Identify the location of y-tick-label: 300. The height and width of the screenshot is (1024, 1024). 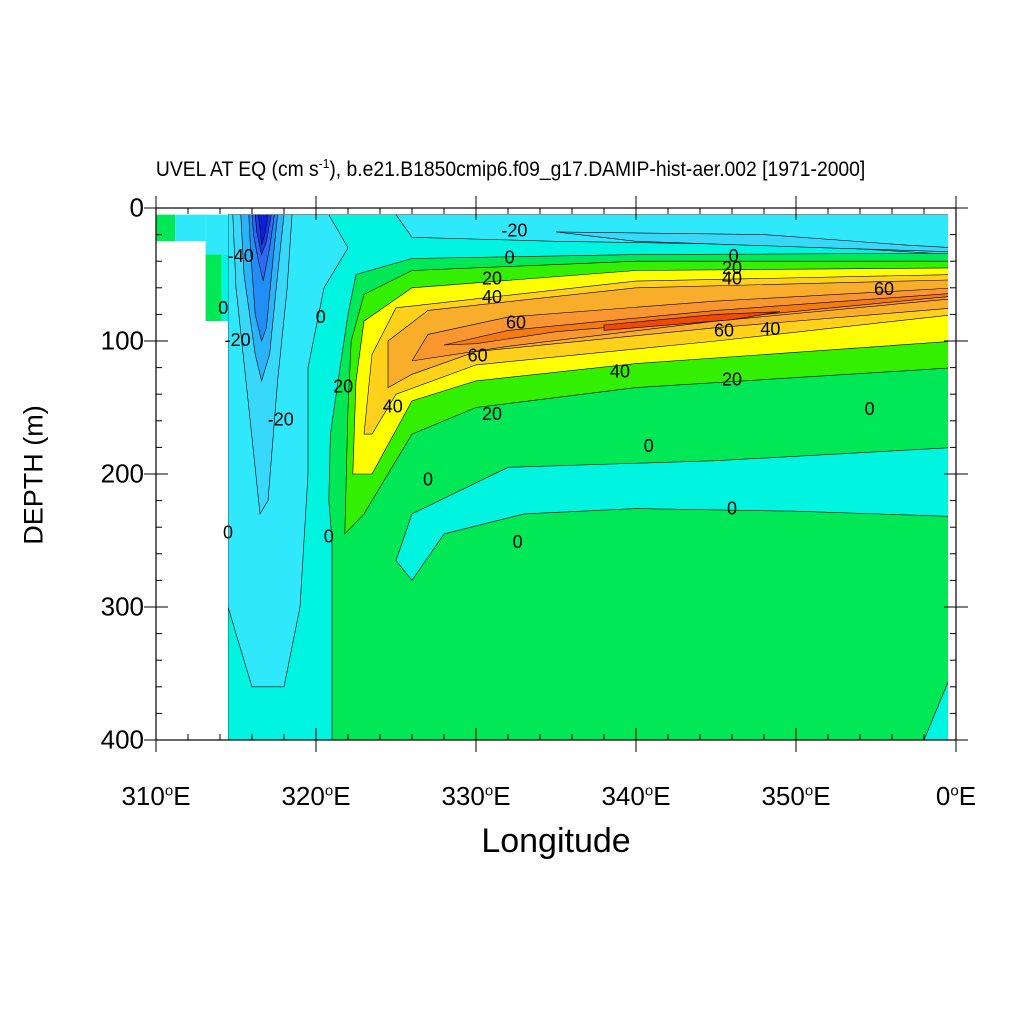
(122, 606).